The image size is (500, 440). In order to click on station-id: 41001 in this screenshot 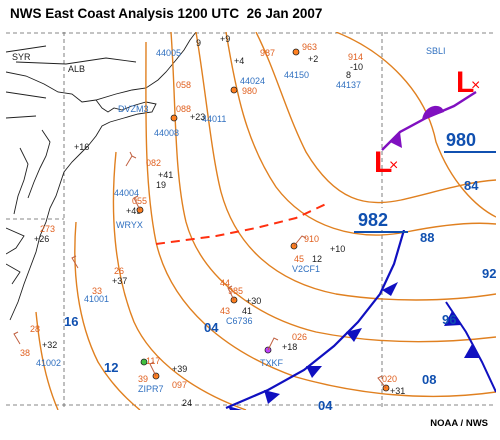, I will do `click(96, 299)`.